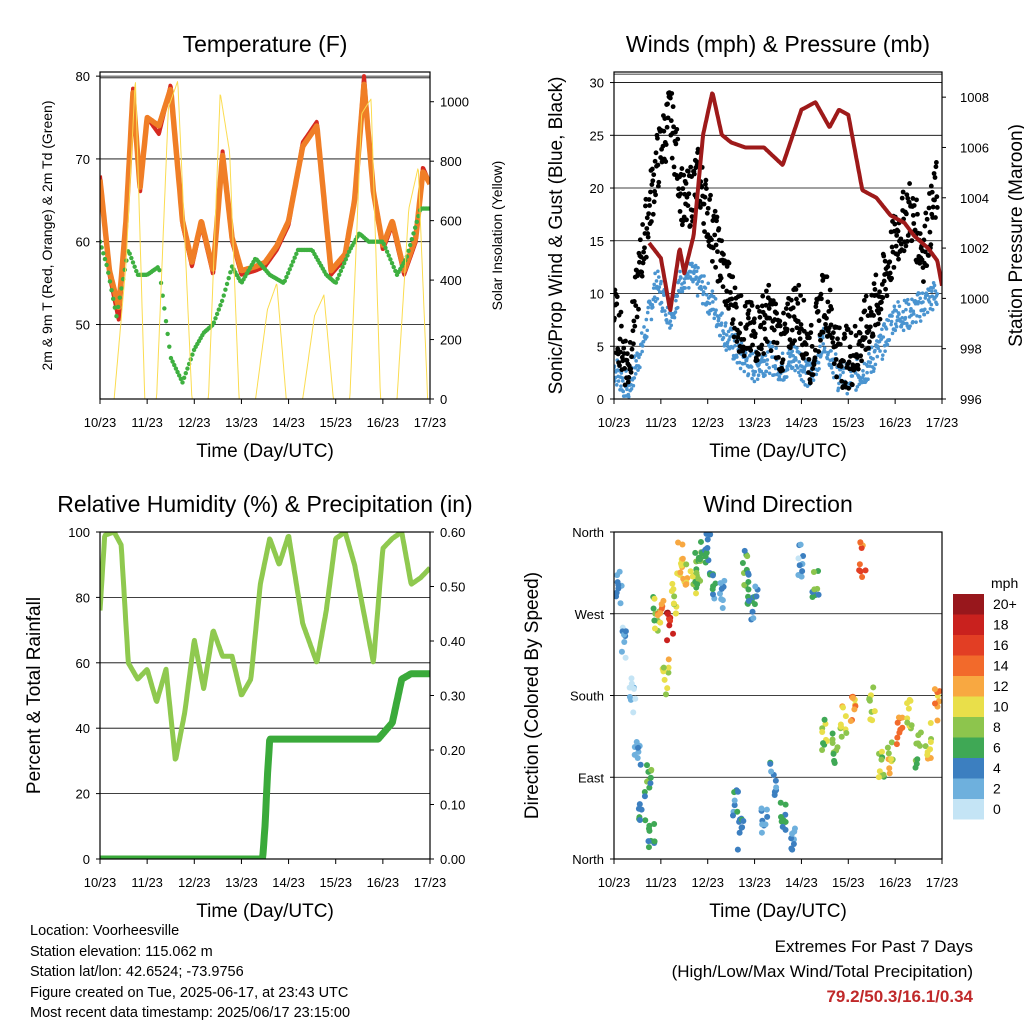 Image resolution: width=1024 pixels, height=1024 pixels. Describe the element at coordinates (443, 399) in the screenshot. I see `y2-tick-label: 0` at that location.